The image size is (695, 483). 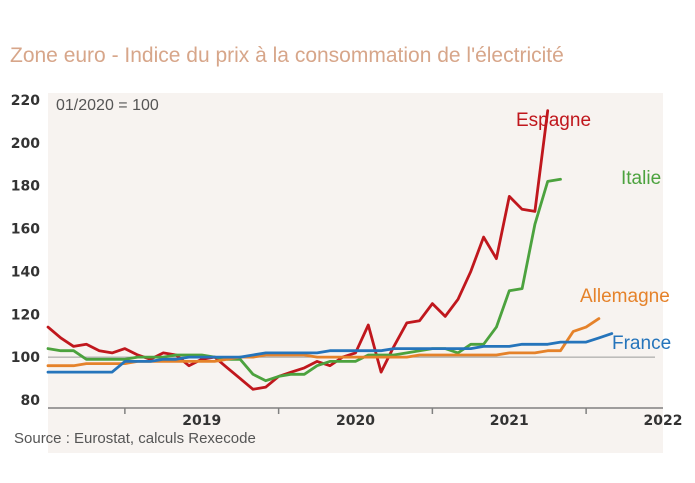 What do you see at coordinates (25, 230) in the screenshot?
I see `y-tick-label: 160` at bounding box center [25, 230].